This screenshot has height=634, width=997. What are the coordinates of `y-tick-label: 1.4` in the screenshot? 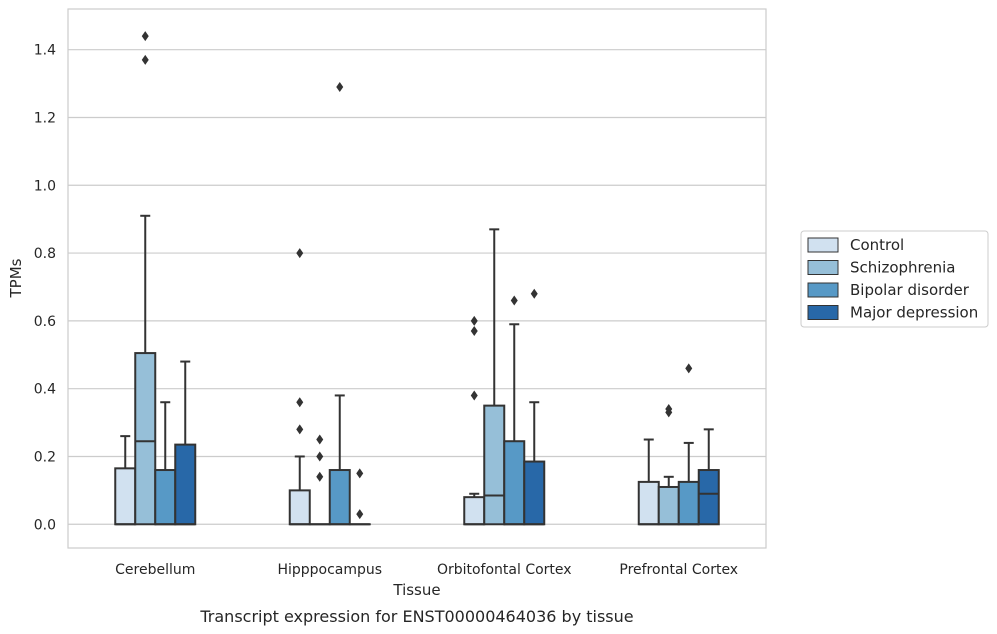 It's located at (45, 51).